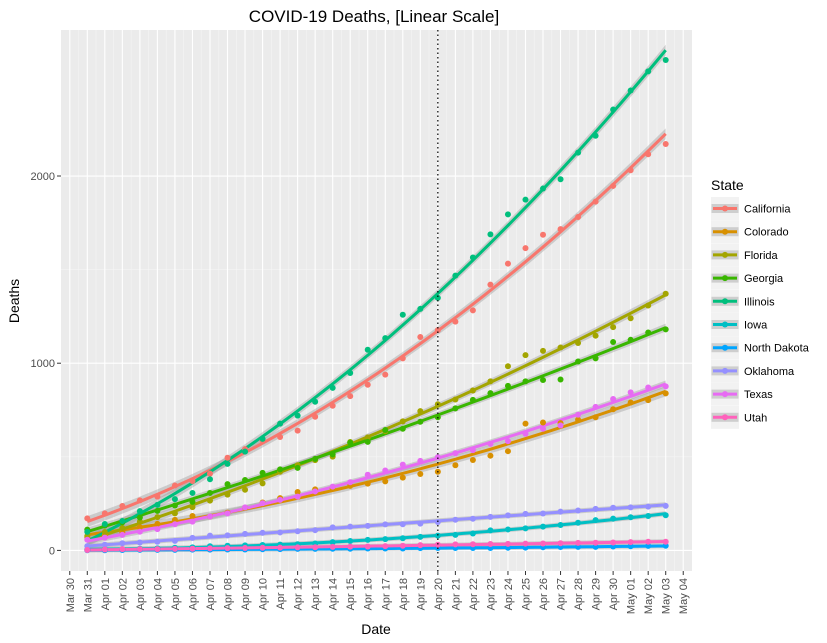 This screenshot has height=643, width=827. I want to click on y-tick-label: 2000, so click(43, 177).